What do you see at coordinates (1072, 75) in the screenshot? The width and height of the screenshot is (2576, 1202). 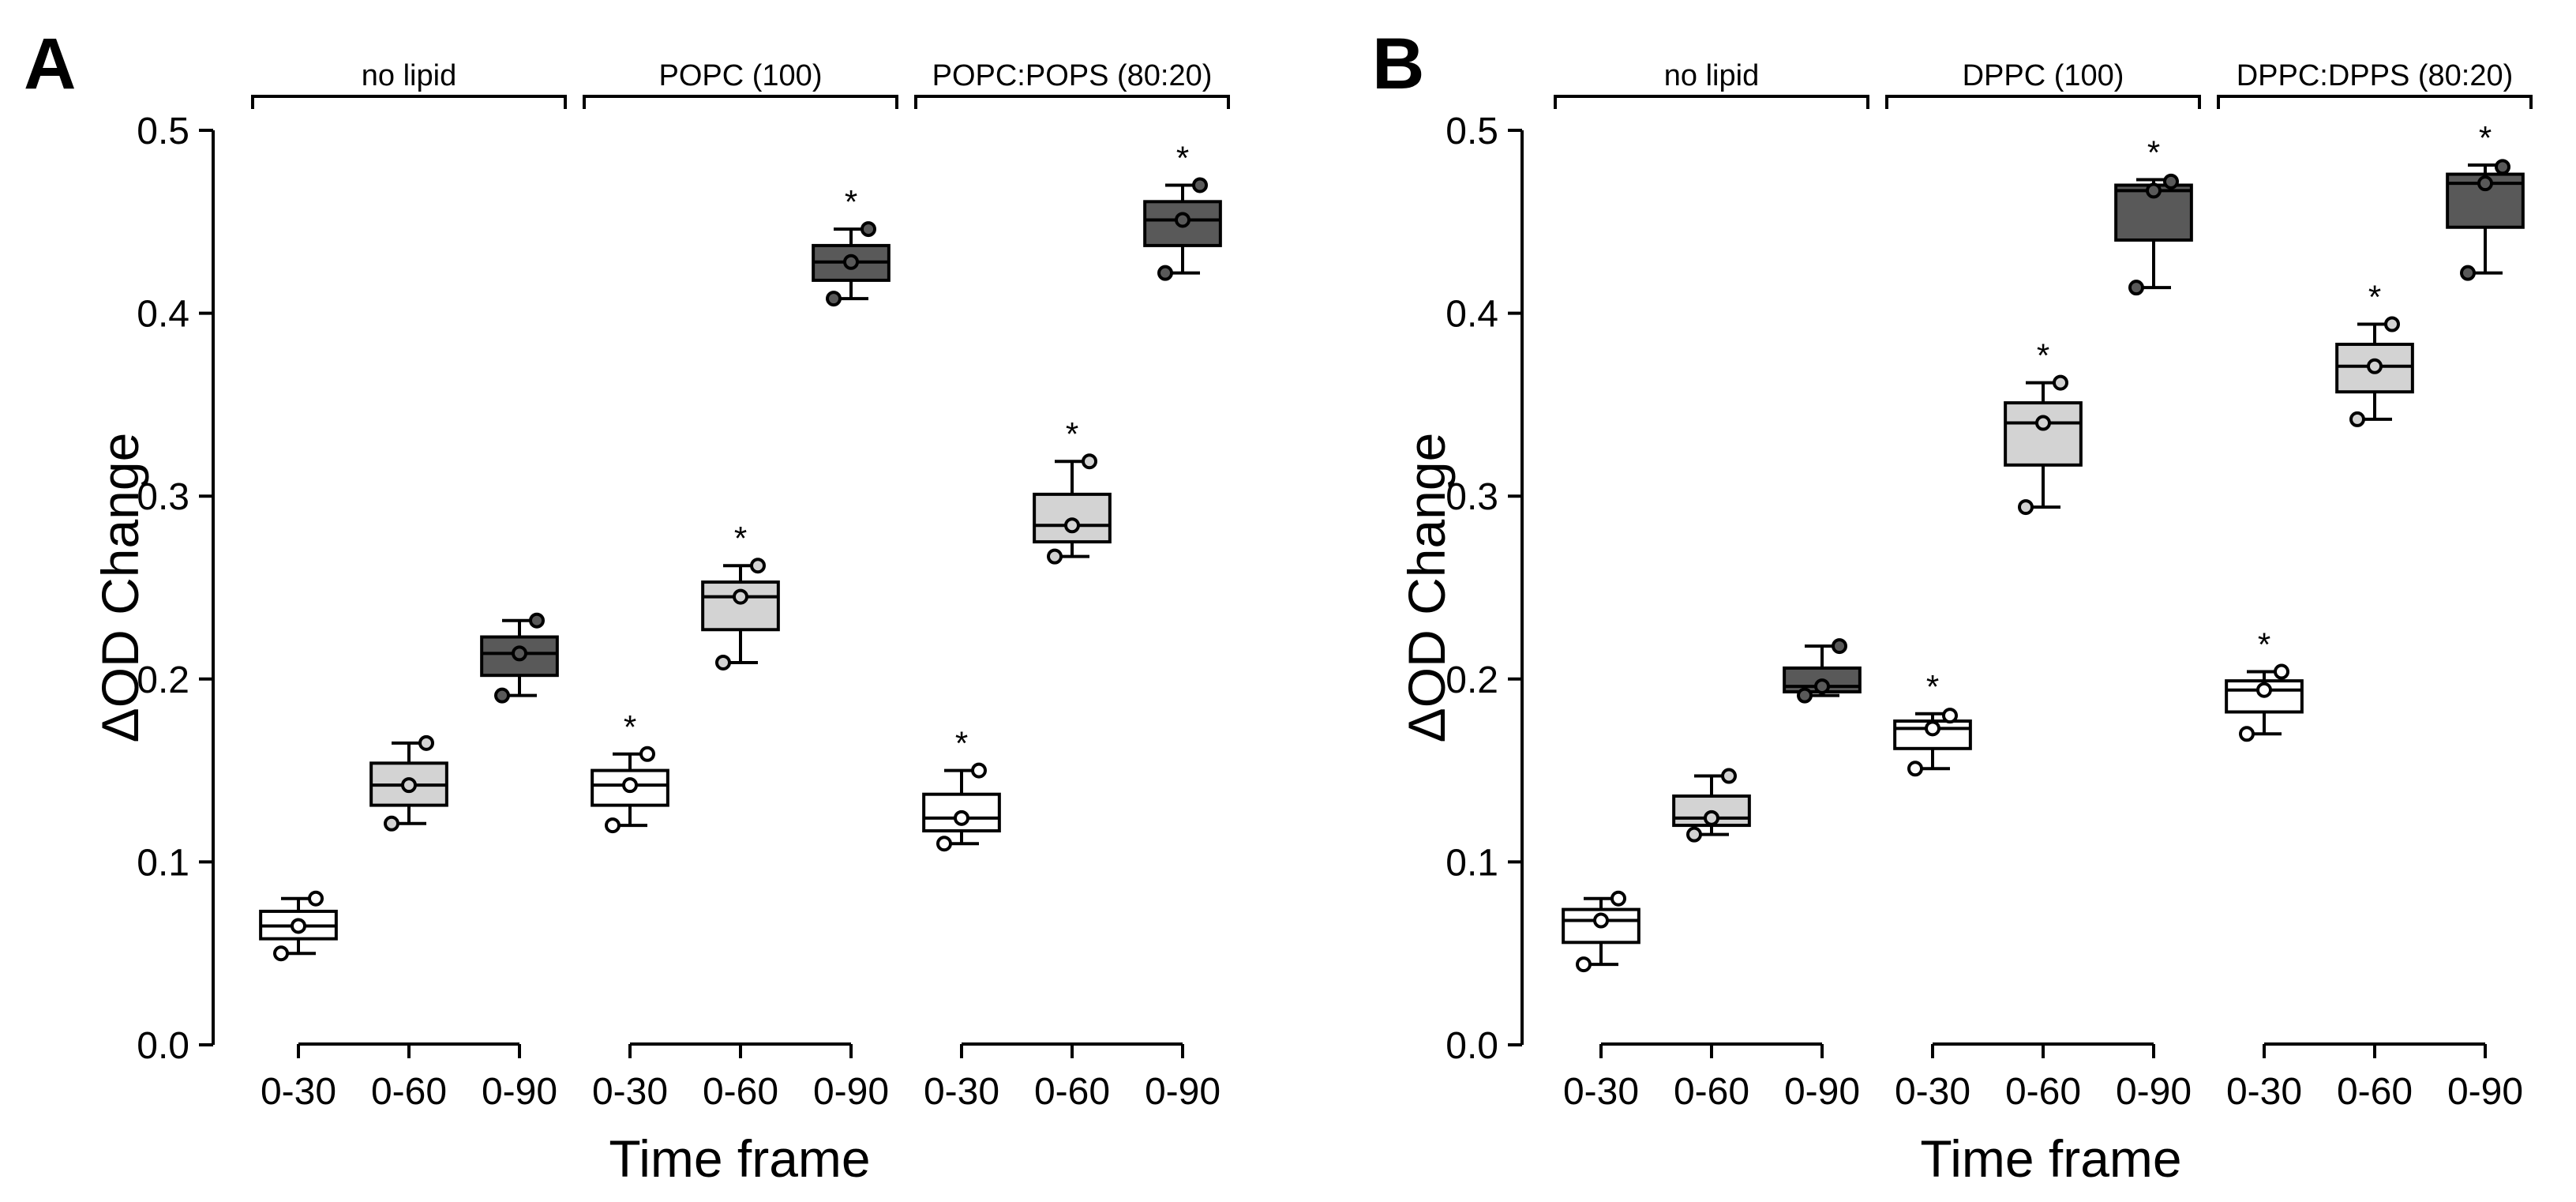 I see `group-label: POPC:POPS (80:20)` at bounding box center [1072, 75].